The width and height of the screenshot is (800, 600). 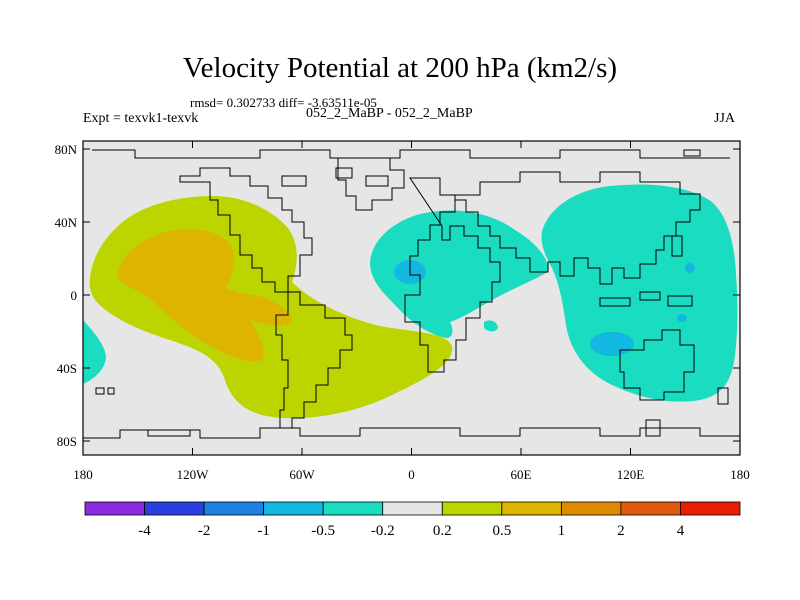 What do you see at coordinates (677, 246) in the screenshot?
I see `coastline-japan` at bounding box center [677, 246].